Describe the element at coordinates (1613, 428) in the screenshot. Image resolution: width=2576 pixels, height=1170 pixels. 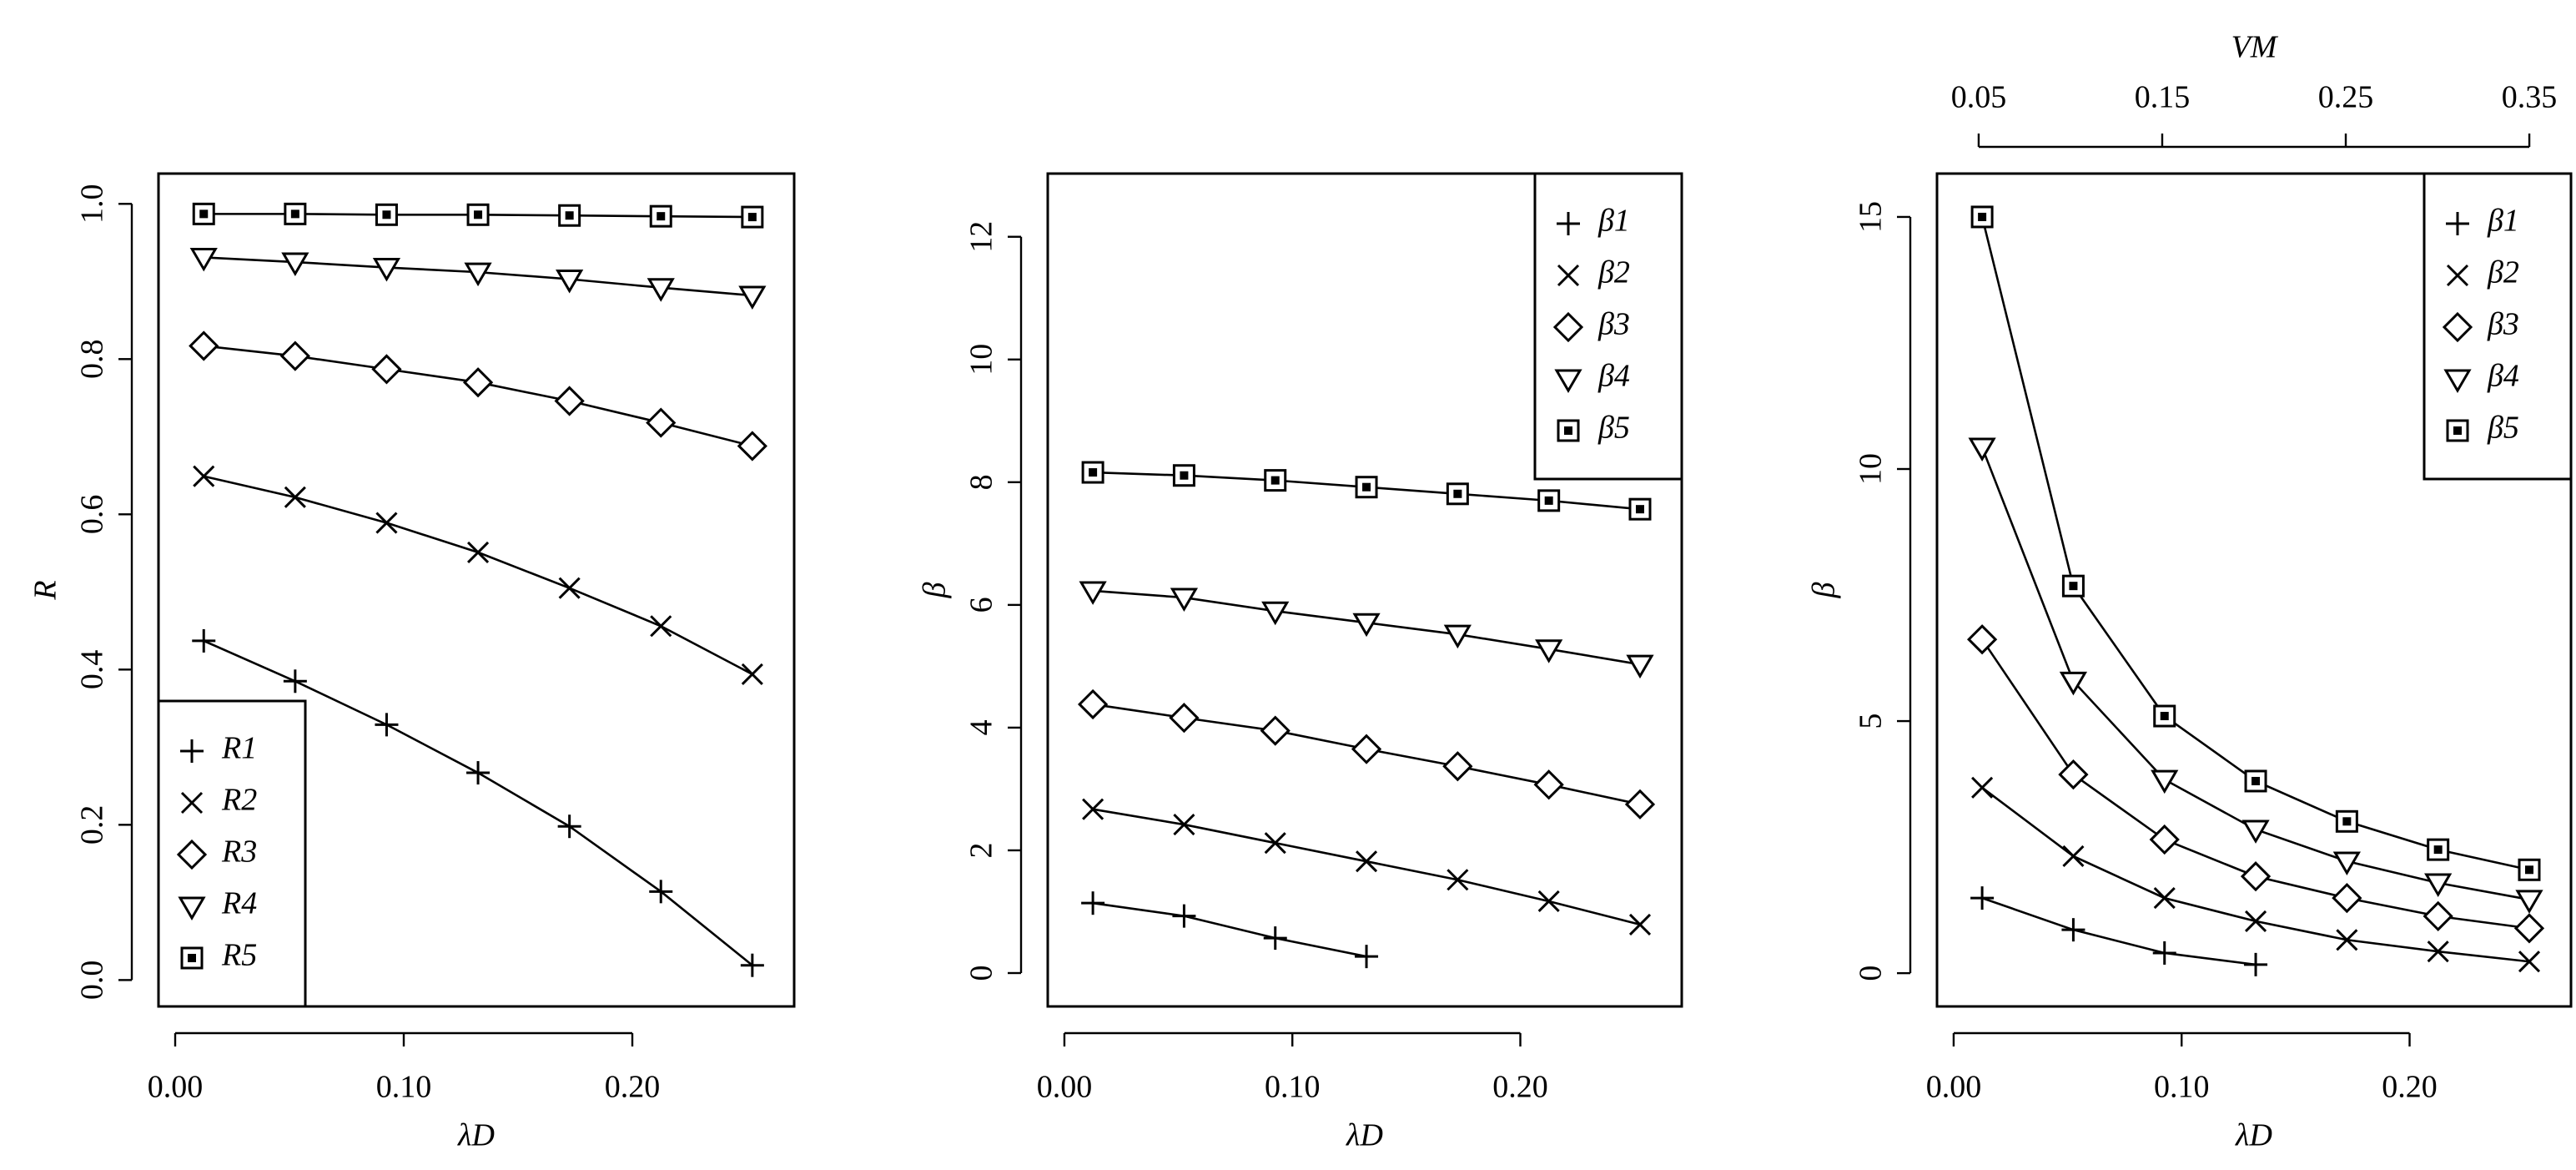
I see `legend-label: β5` at that location.